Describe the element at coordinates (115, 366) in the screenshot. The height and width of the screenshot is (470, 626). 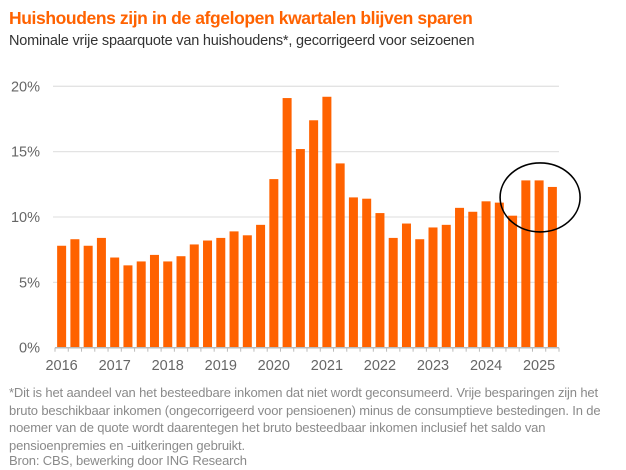
I see `x-tick-label: 2017` at that location.